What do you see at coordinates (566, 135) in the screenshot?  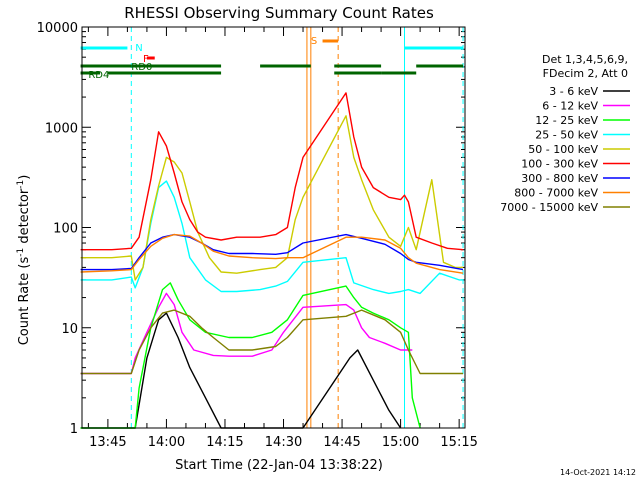 I see `legend-label: 25 - 50 keV` at bounding box center [566, 135].